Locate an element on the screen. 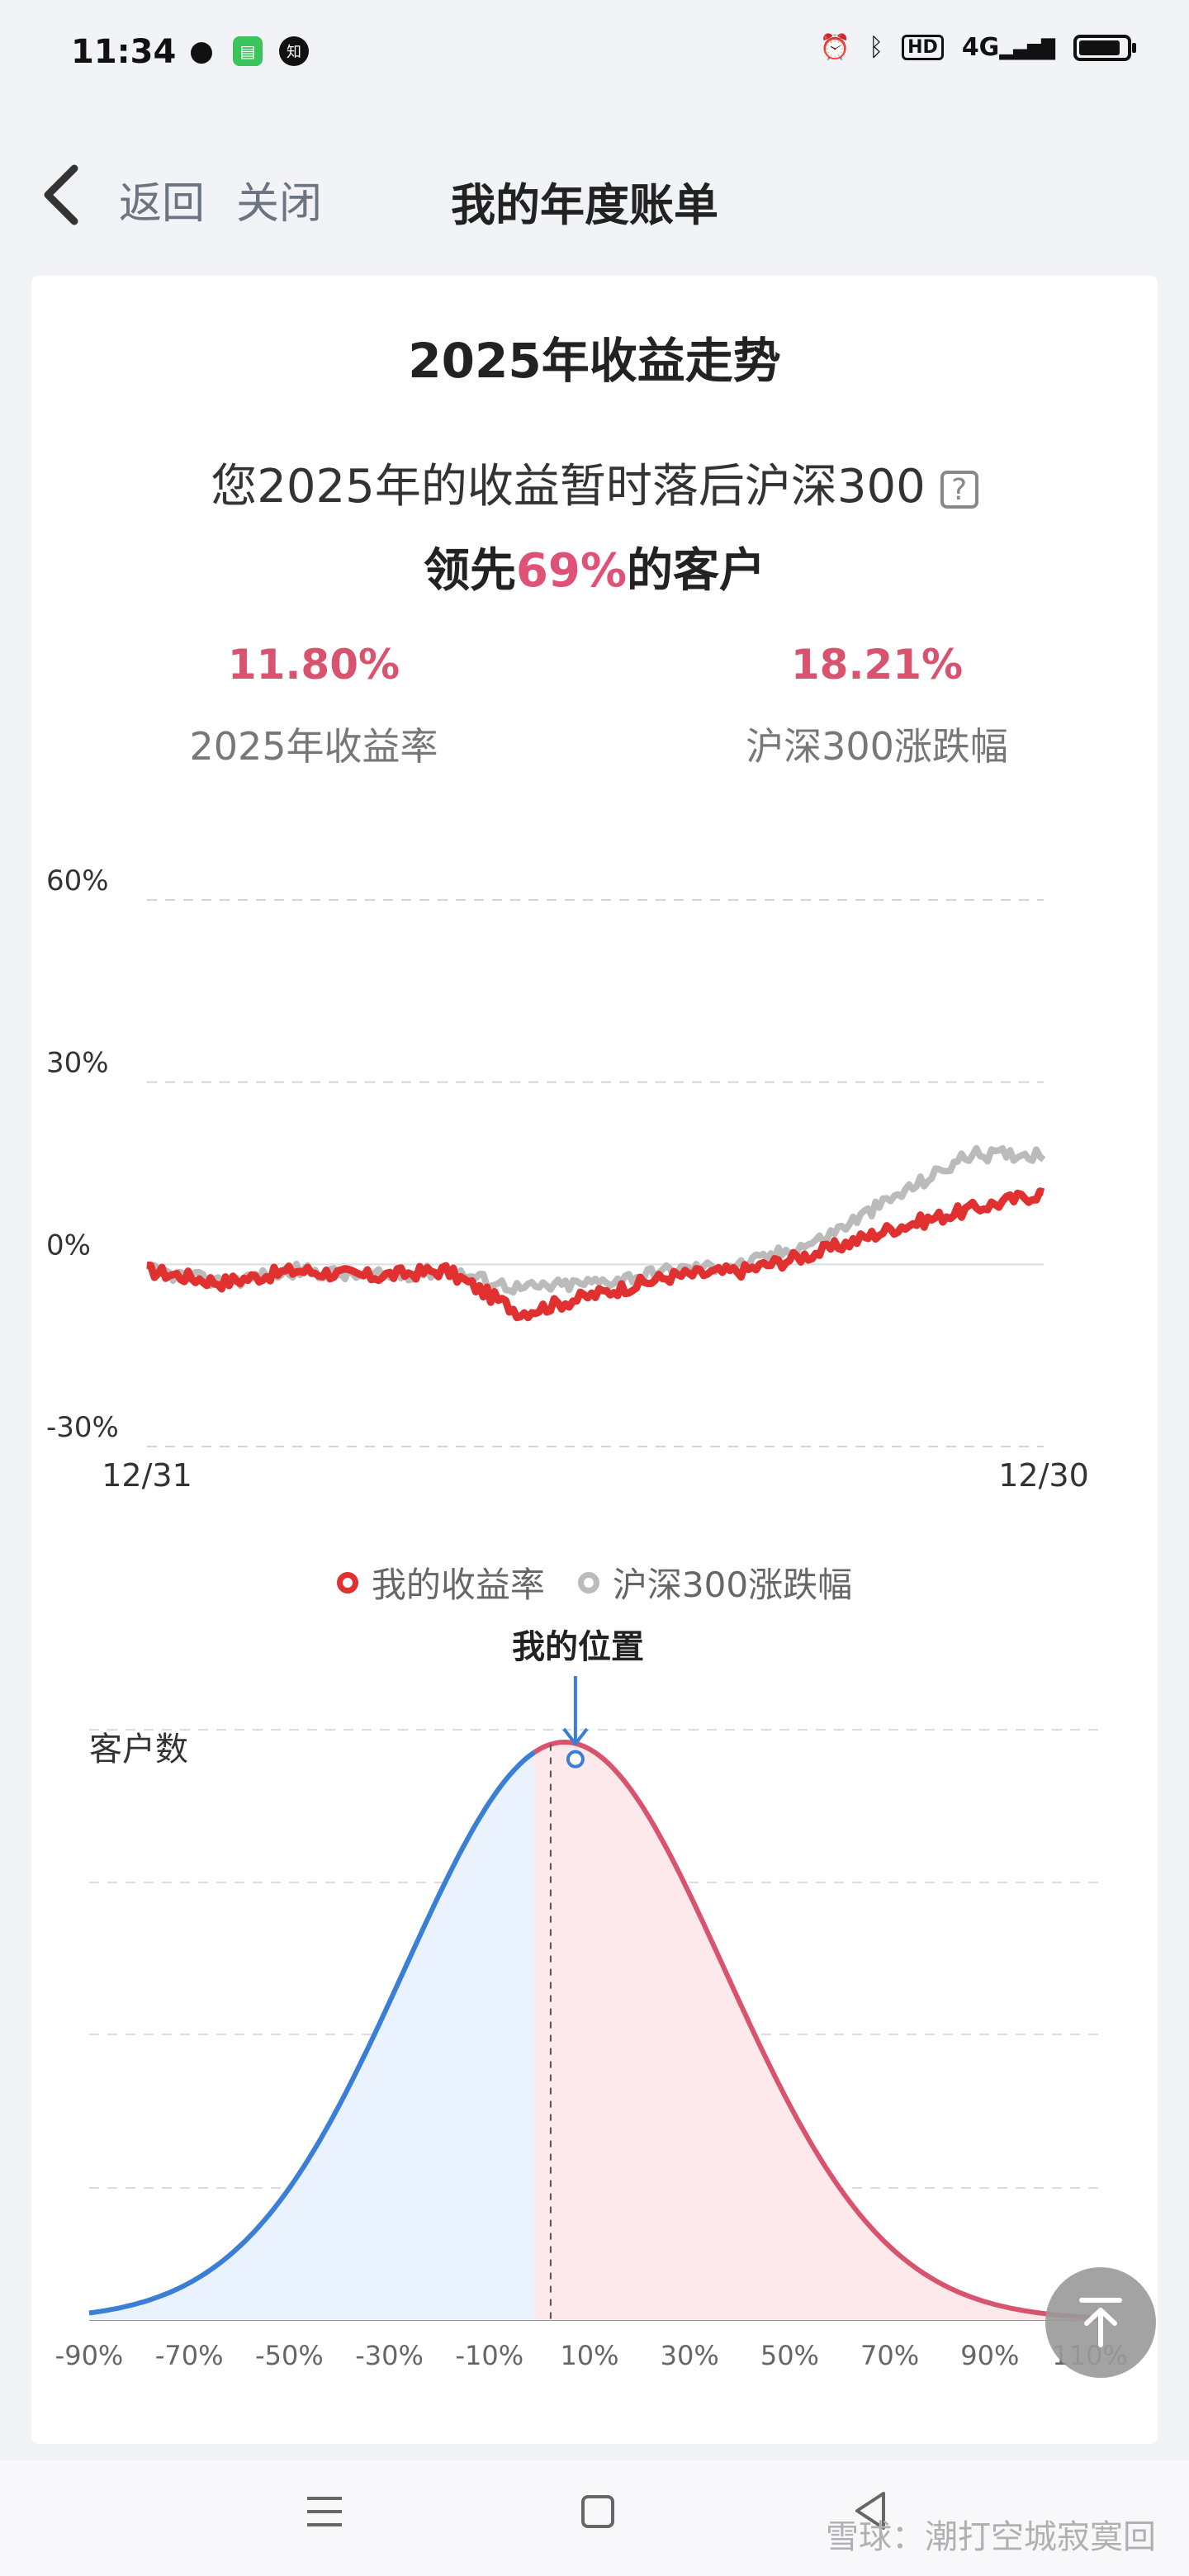 The width and height of the screenshot is (1189, 2576). legend-my-return: 我的收益率 is located at coordinates (440, 1582).